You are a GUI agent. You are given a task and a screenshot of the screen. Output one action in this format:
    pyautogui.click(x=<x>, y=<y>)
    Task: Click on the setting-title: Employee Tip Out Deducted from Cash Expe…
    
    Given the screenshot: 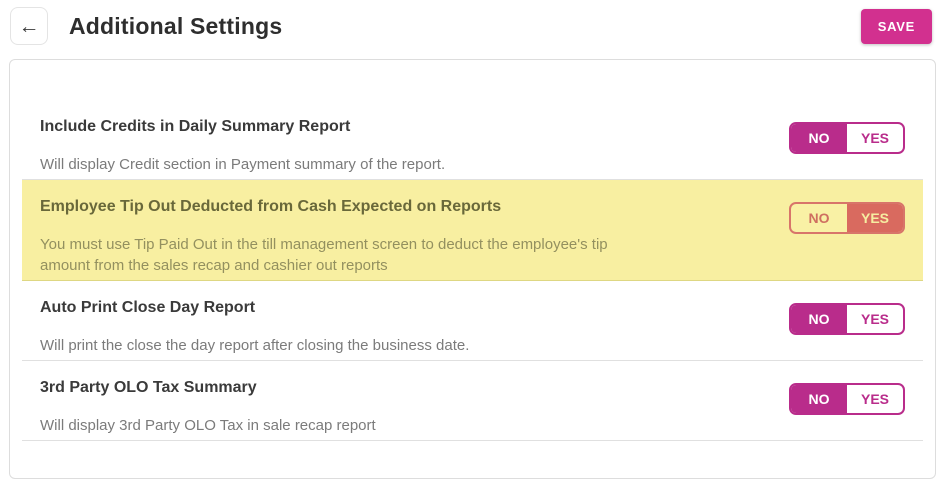 What is the action you would take?
    pyautogui.click(x=271, y=206)
    